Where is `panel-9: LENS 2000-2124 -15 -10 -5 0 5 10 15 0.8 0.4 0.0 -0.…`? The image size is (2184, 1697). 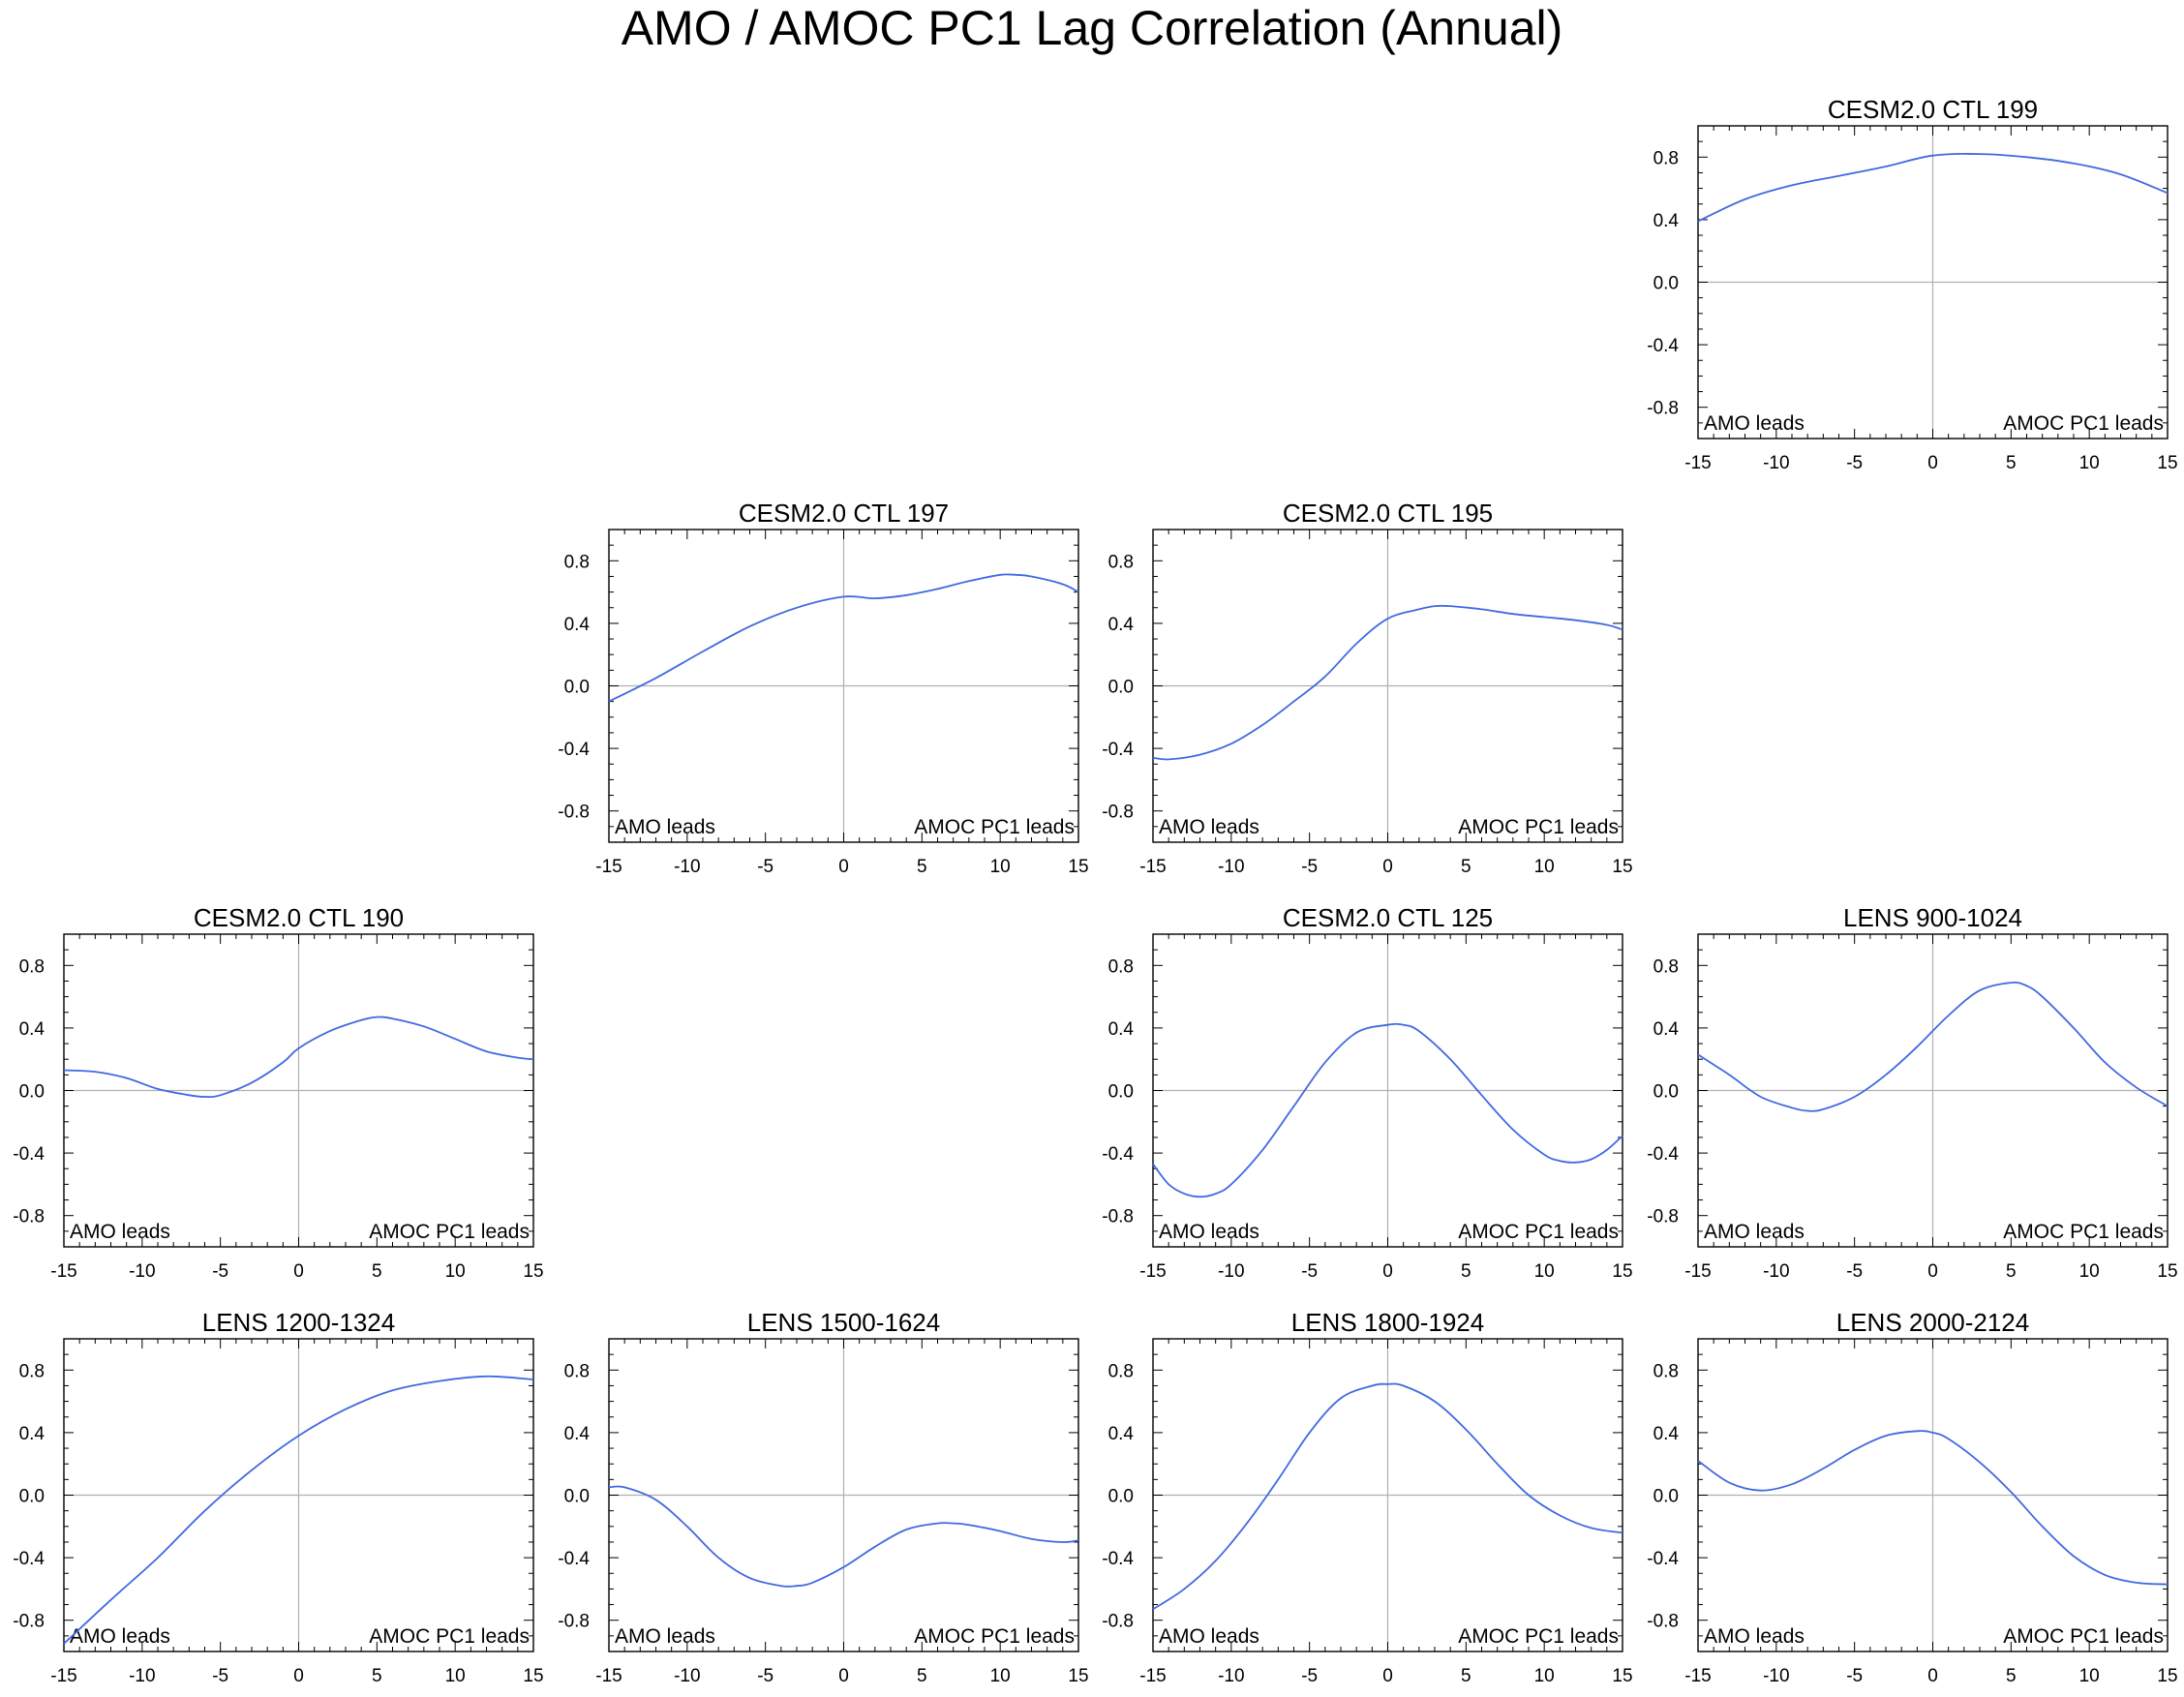
panel-9: LENS 2000-2124 -15 -10 -5 0 5 10 15 0.8 0.4 0.0 -0.… is located at coordinates (1912, 1497).